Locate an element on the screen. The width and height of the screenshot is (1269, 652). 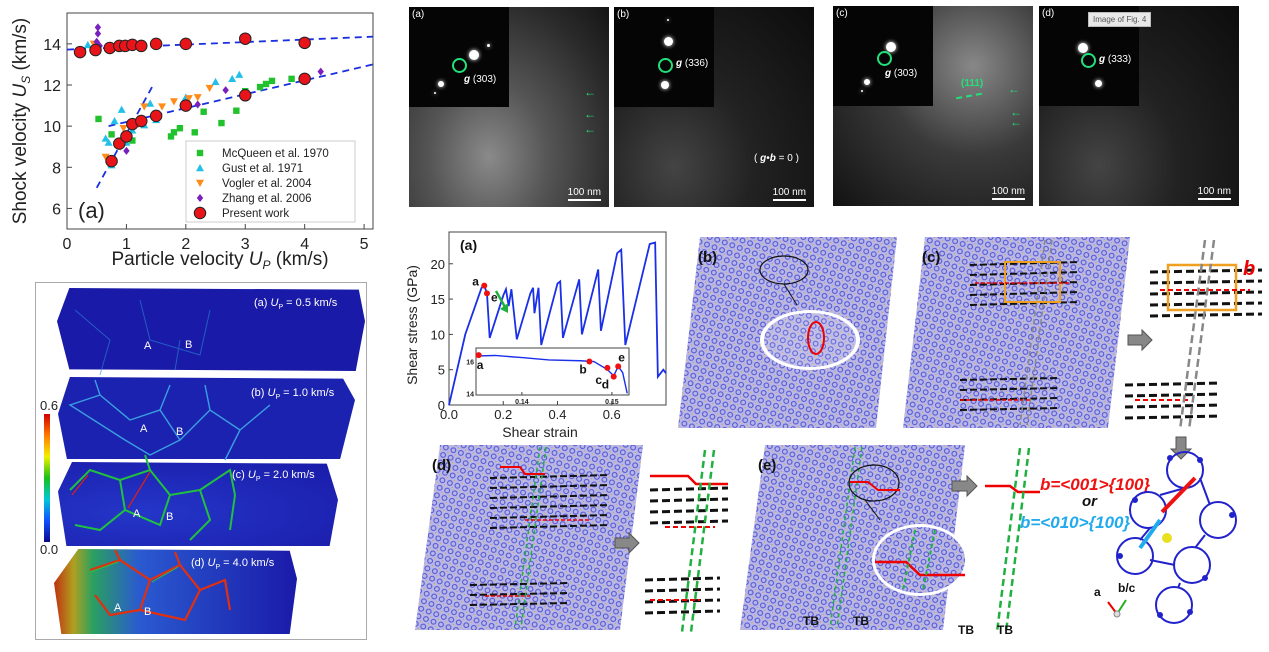
y-tick-label: 5 is located at coordinates (441, 370).